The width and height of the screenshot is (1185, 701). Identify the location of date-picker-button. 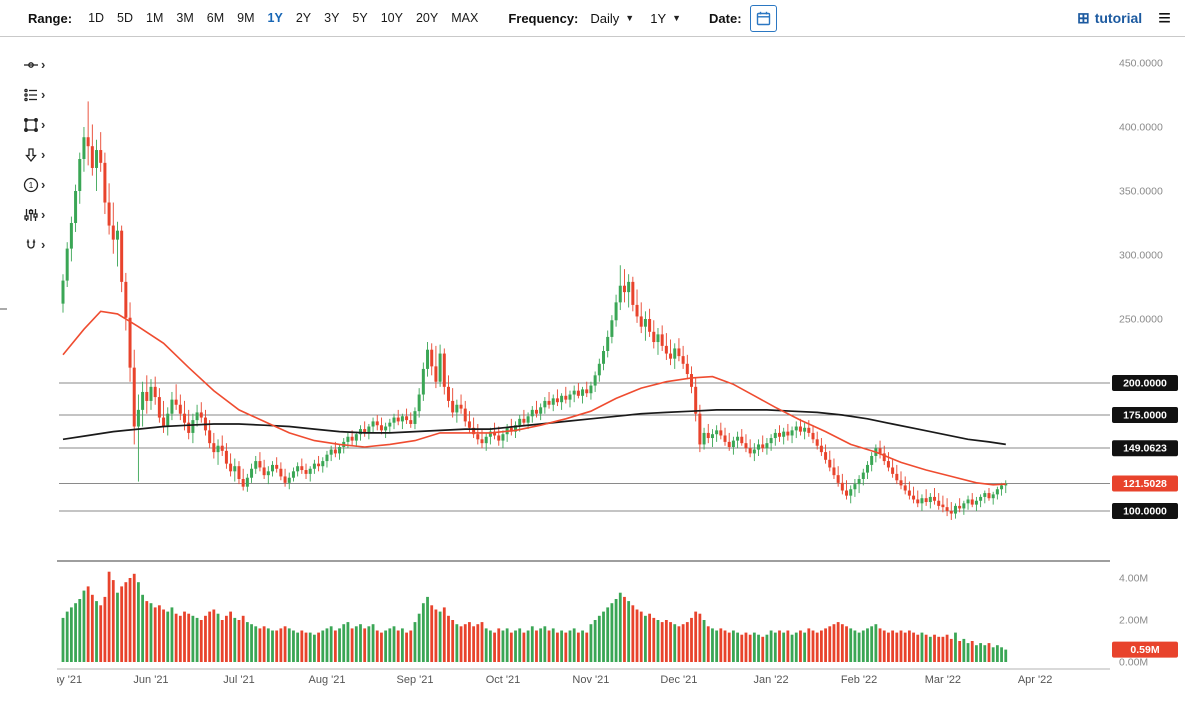
(763, 18).